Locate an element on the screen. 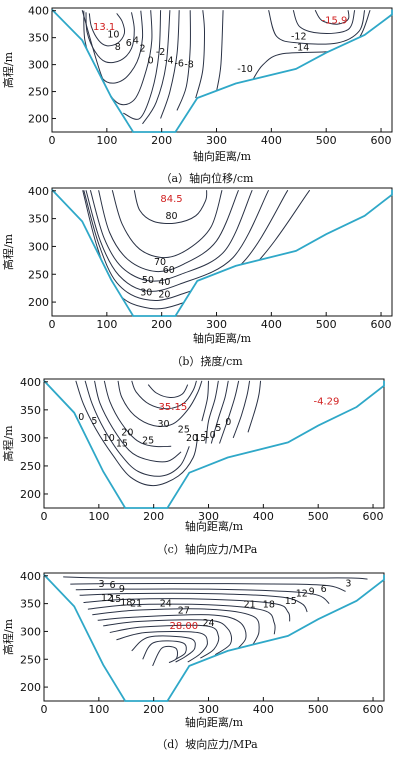 The width and height of the screenshot is (415, 766). y-tick-label: 250 is located at coordinates (38, 92).